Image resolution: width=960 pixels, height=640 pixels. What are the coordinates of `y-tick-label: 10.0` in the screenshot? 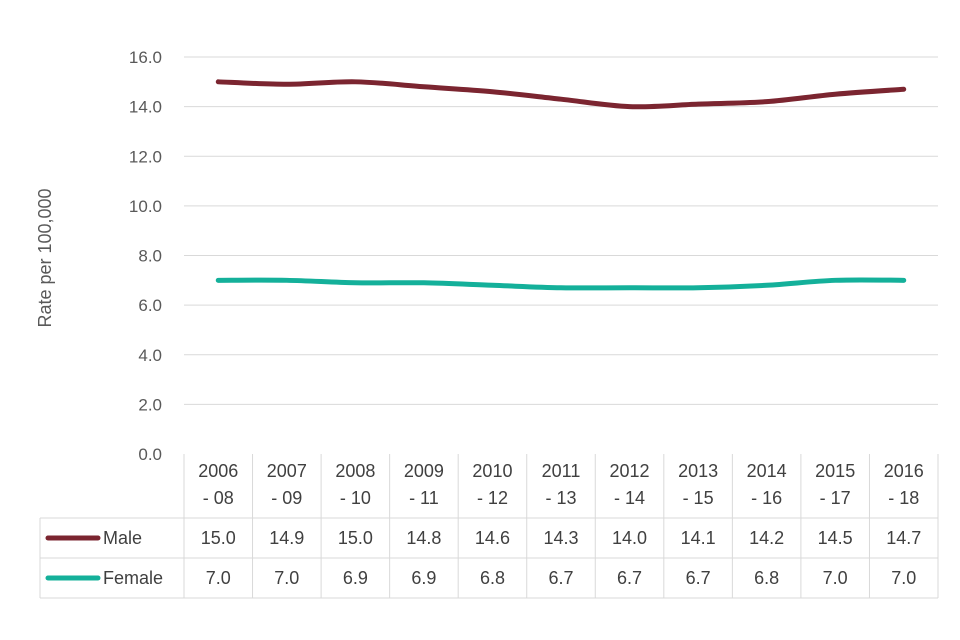 It's located at (145, 206).